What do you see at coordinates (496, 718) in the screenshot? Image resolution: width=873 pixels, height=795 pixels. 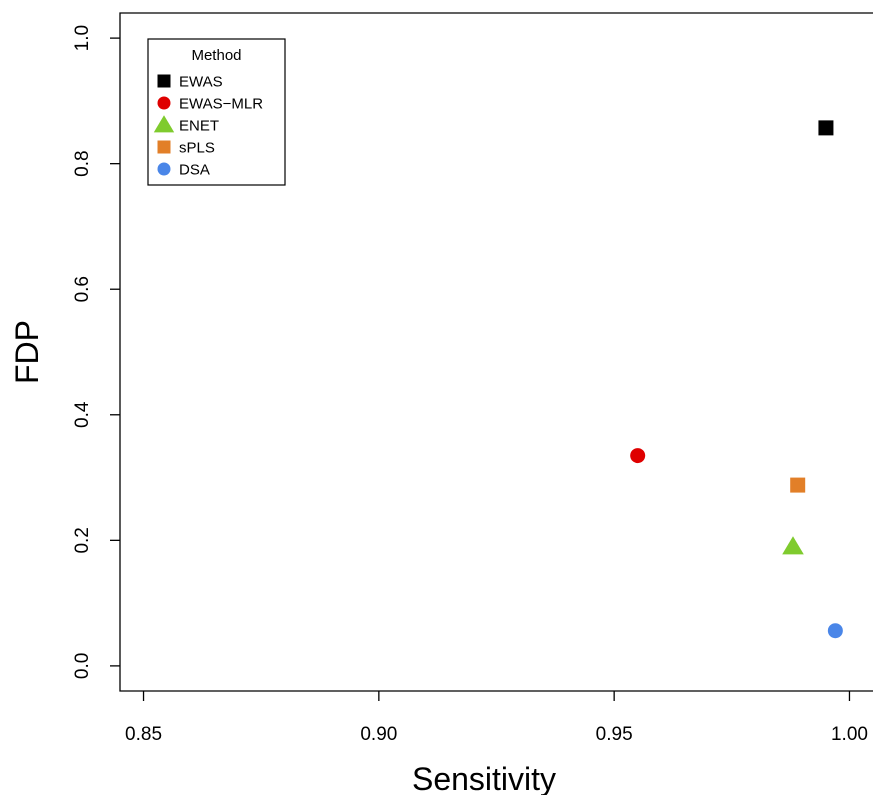 I see `x-axis: 0.85 0.90 0.95 1.00` at bounding box center [496, 718].